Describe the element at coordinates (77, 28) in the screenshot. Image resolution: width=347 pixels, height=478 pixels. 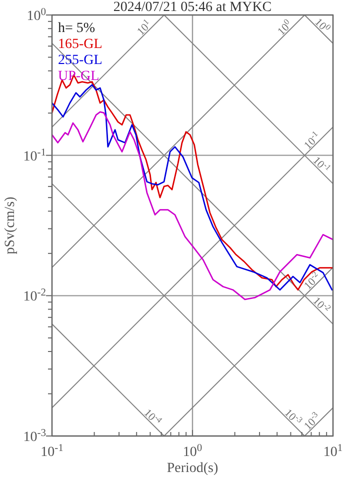
I see `annotation: h= 5%` at that location.